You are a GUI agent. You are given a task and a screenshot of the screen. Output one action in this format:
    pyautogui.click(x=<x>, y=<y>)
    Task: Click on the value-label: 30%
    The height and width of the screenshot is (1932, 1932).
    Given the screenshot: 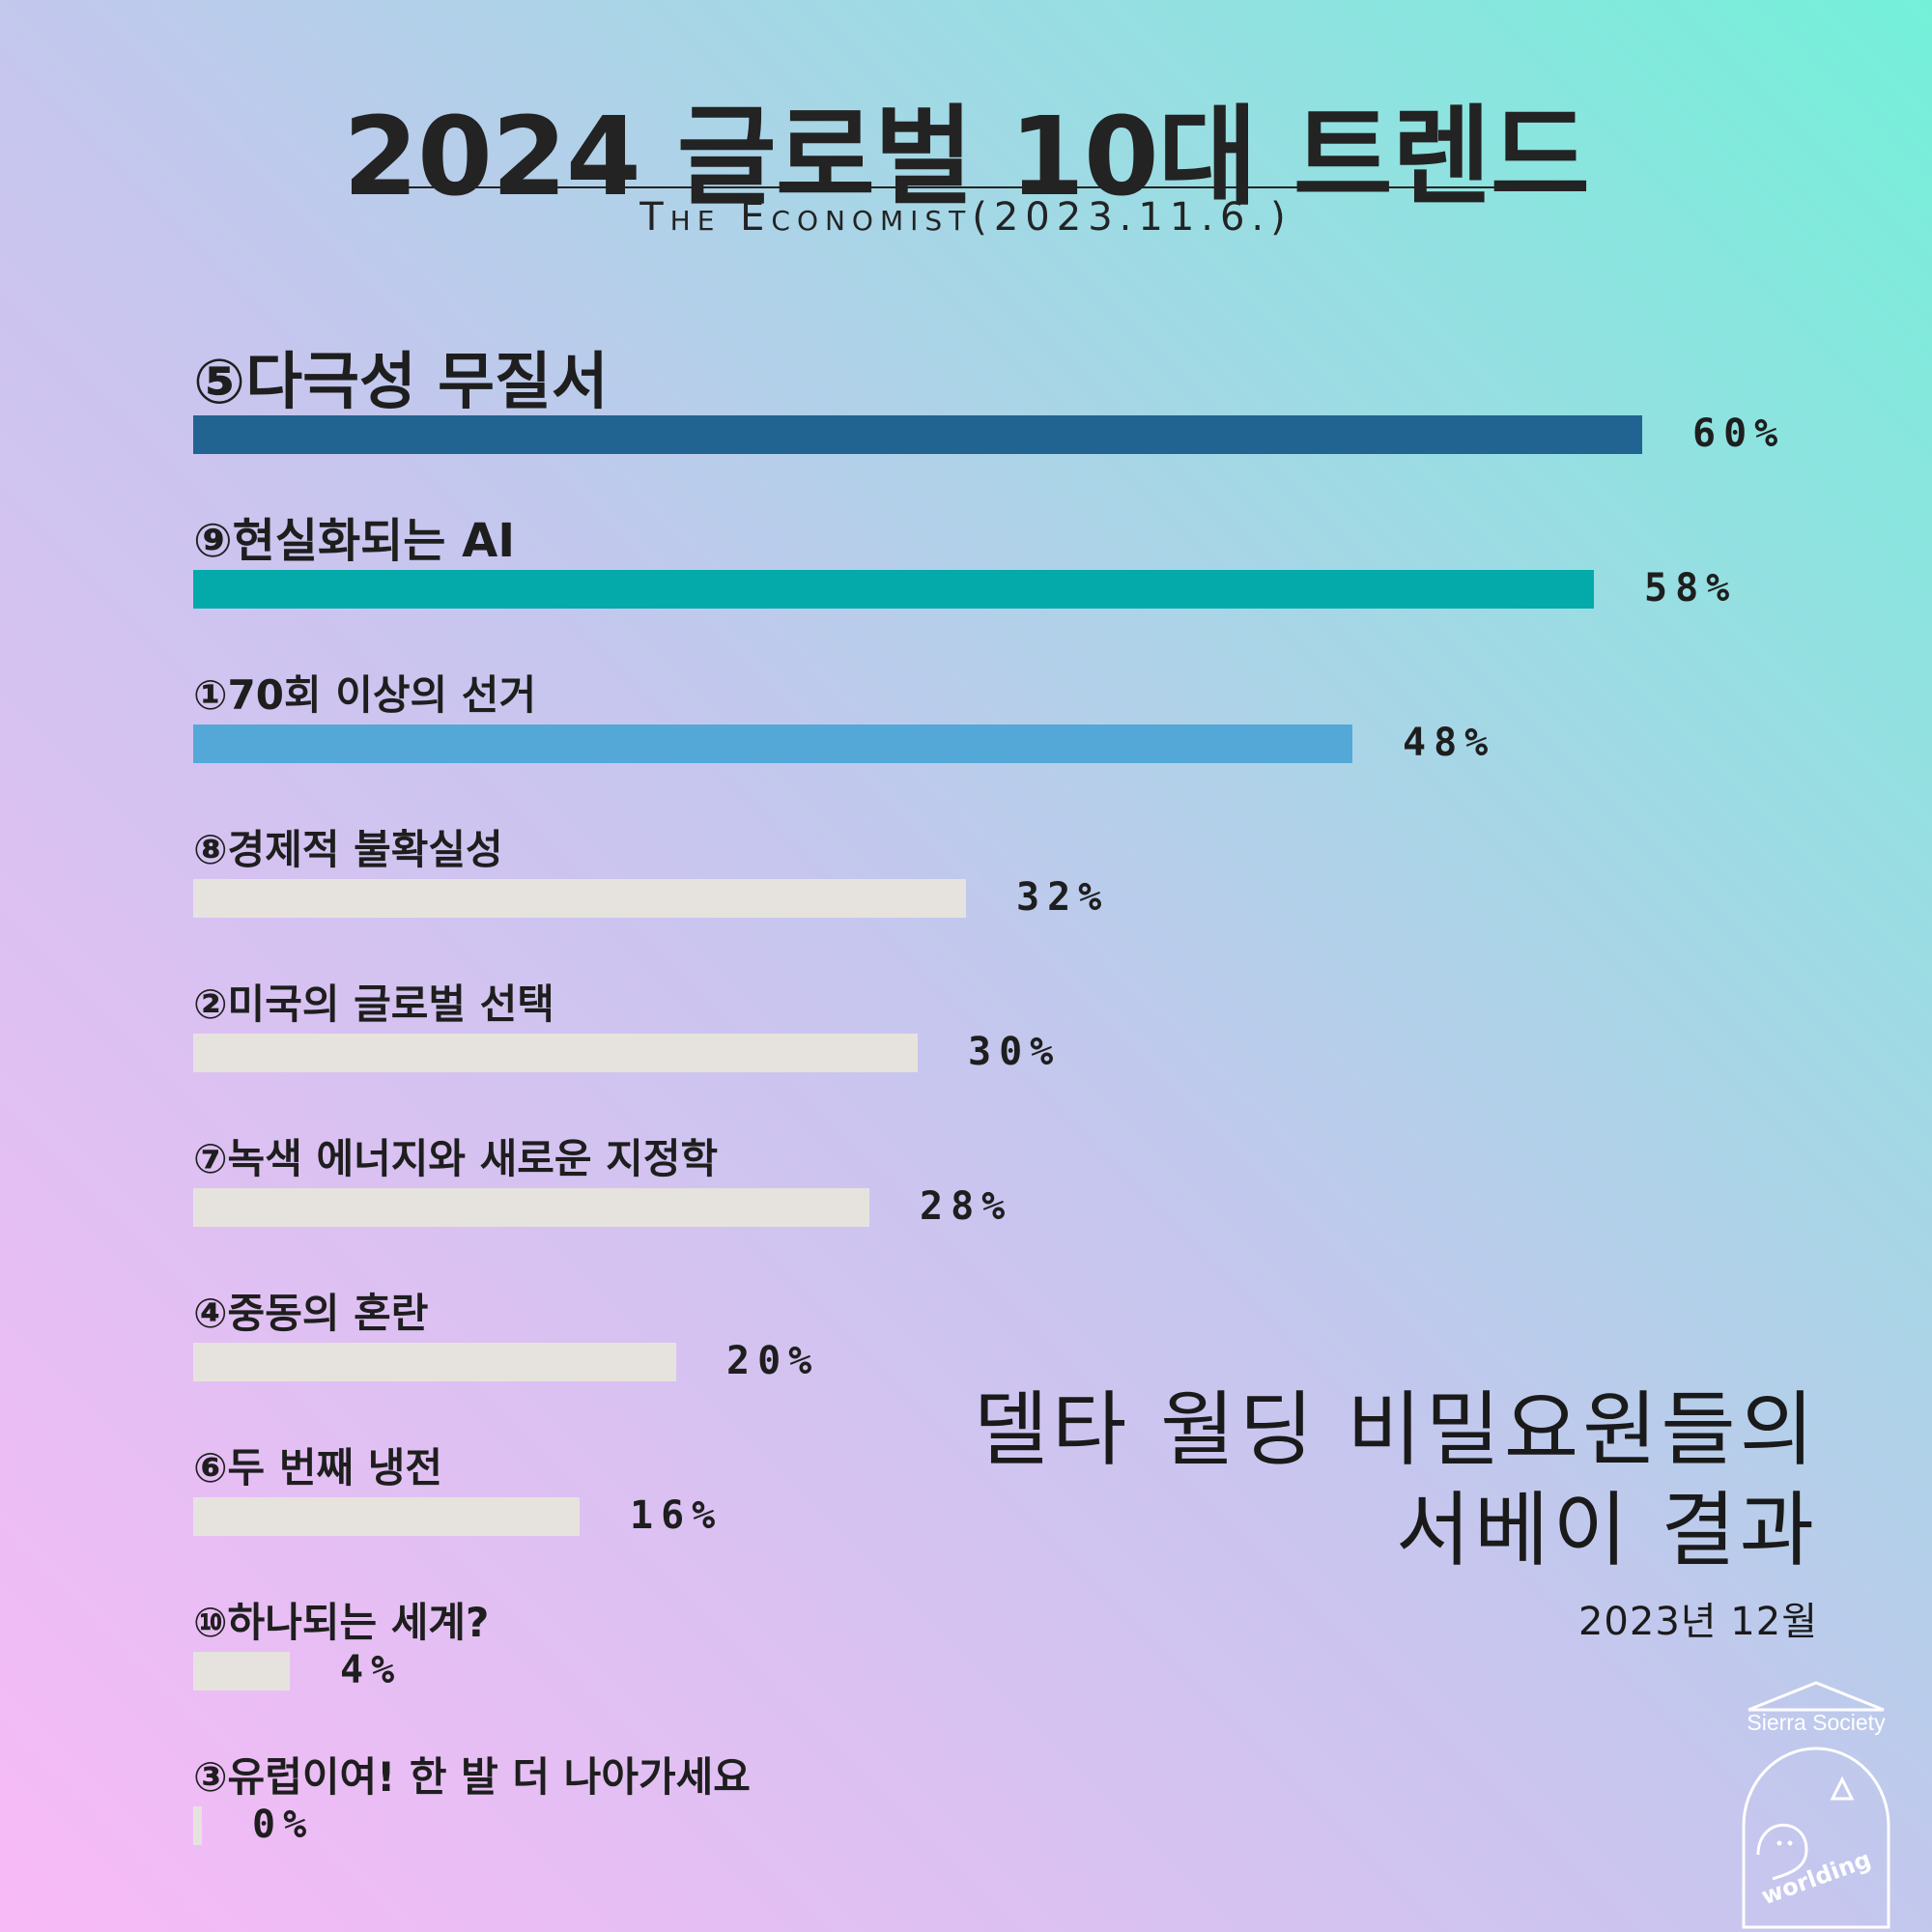 What is the action you would take?
    pyautogui.click(x=1015, y=1052)
    